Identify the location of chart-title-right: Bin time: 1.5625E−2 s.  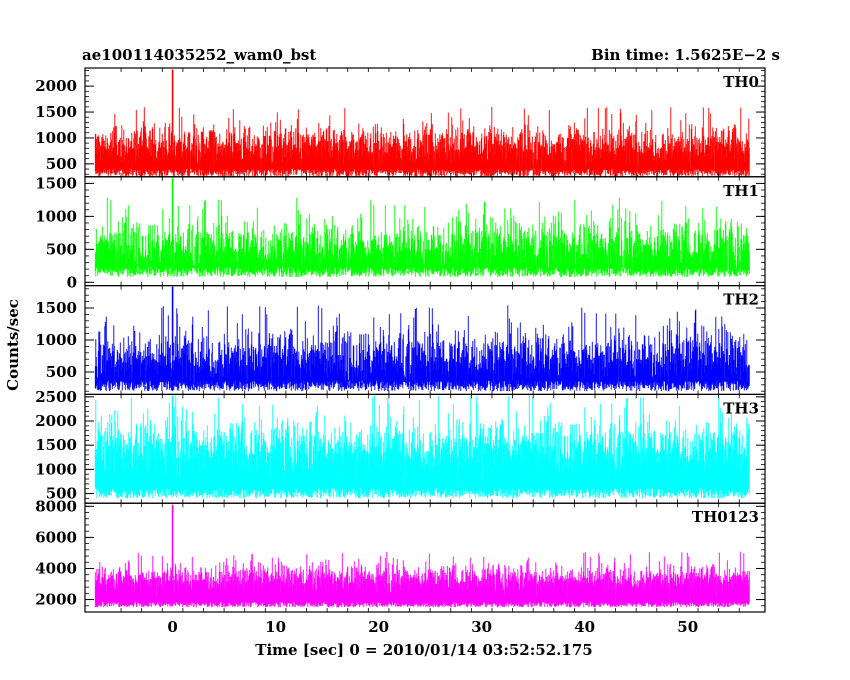
(685, 55).